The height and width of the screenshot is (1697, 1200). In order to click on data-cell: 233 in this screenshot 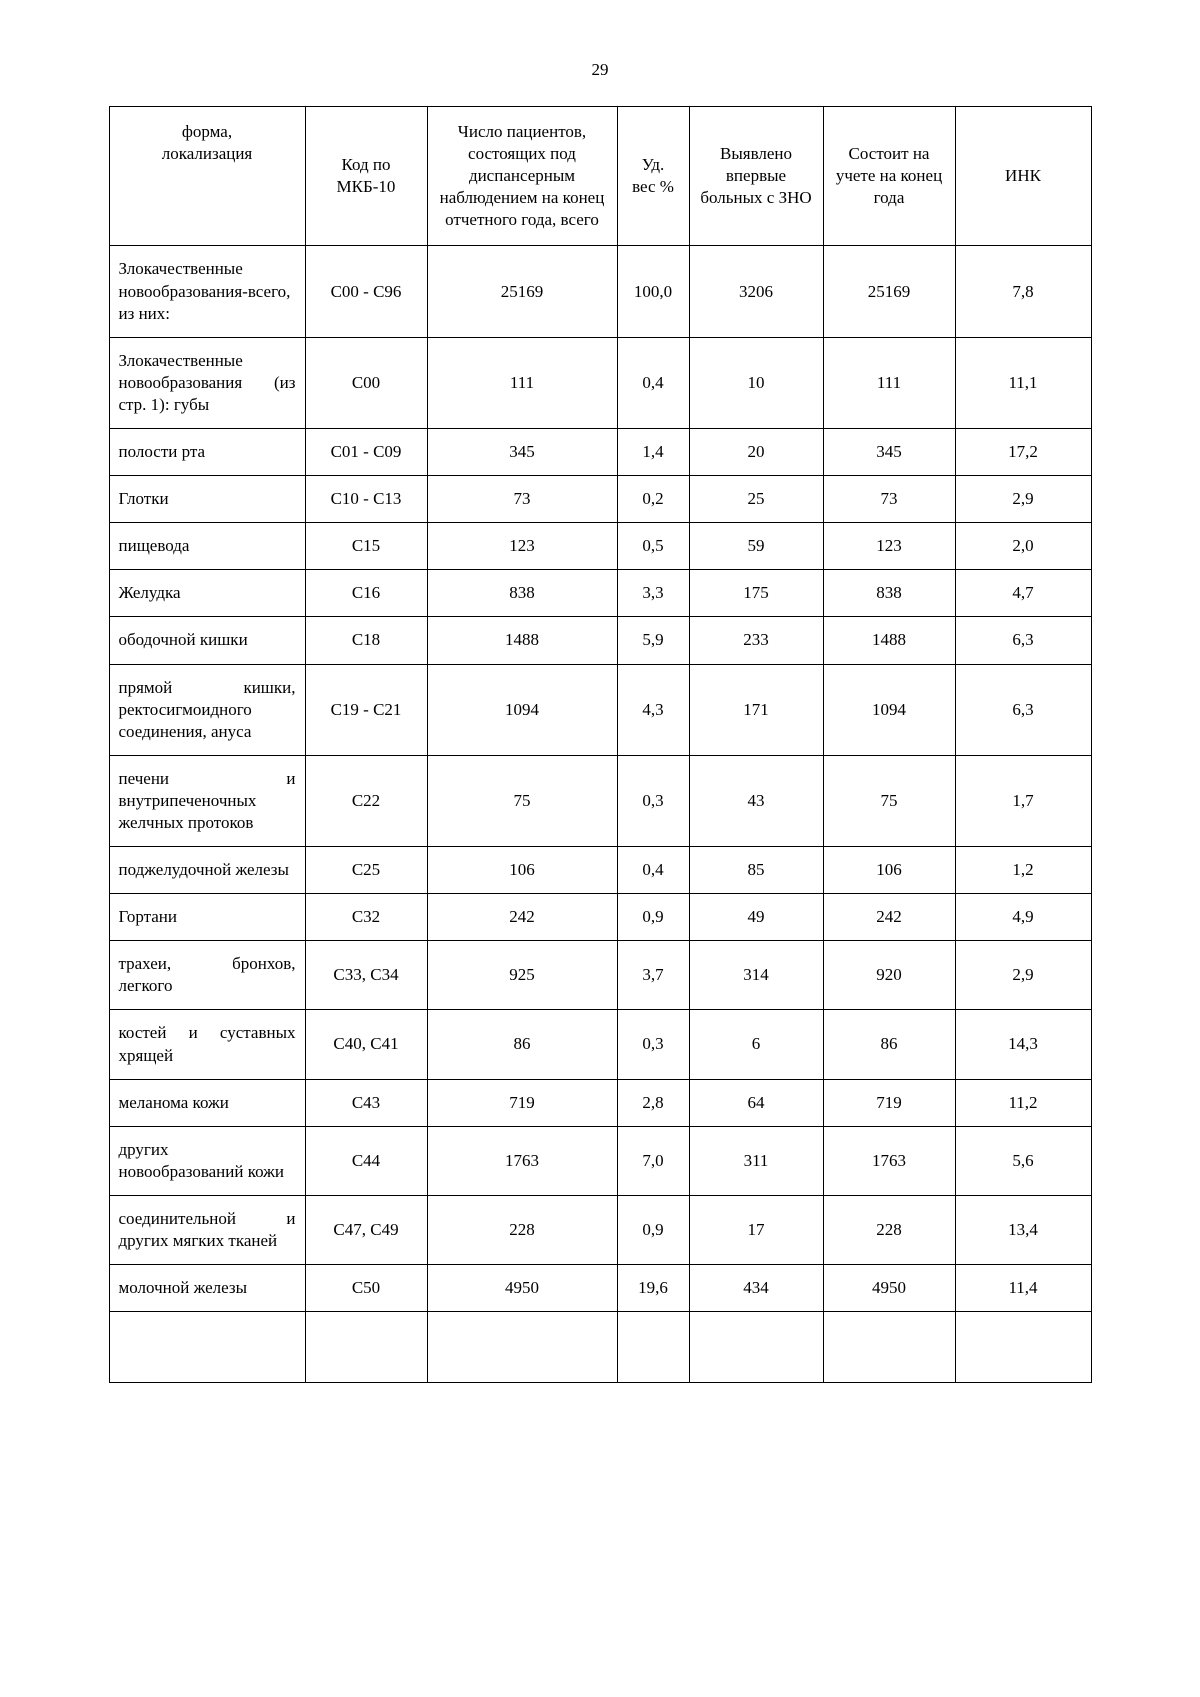, I will do `click(756, 640)`.